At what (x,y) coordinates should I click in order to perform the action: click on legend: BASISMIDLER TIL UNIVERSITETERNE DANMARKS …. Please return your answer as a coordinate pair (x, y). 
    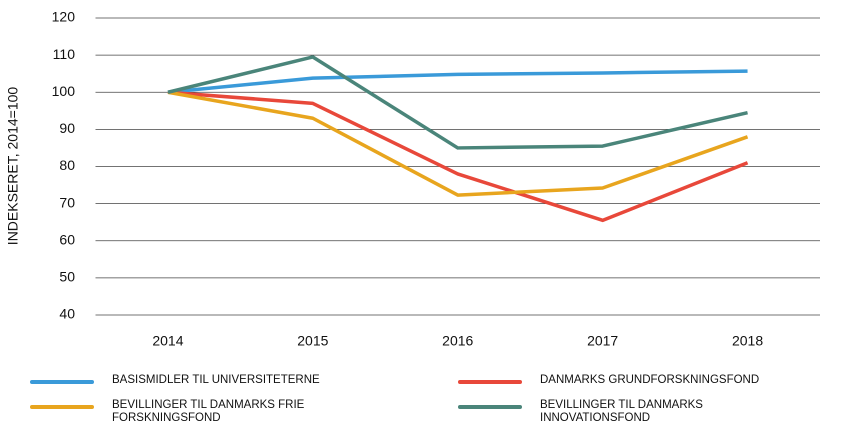
    Looking at the image, I should click on (430, 399).